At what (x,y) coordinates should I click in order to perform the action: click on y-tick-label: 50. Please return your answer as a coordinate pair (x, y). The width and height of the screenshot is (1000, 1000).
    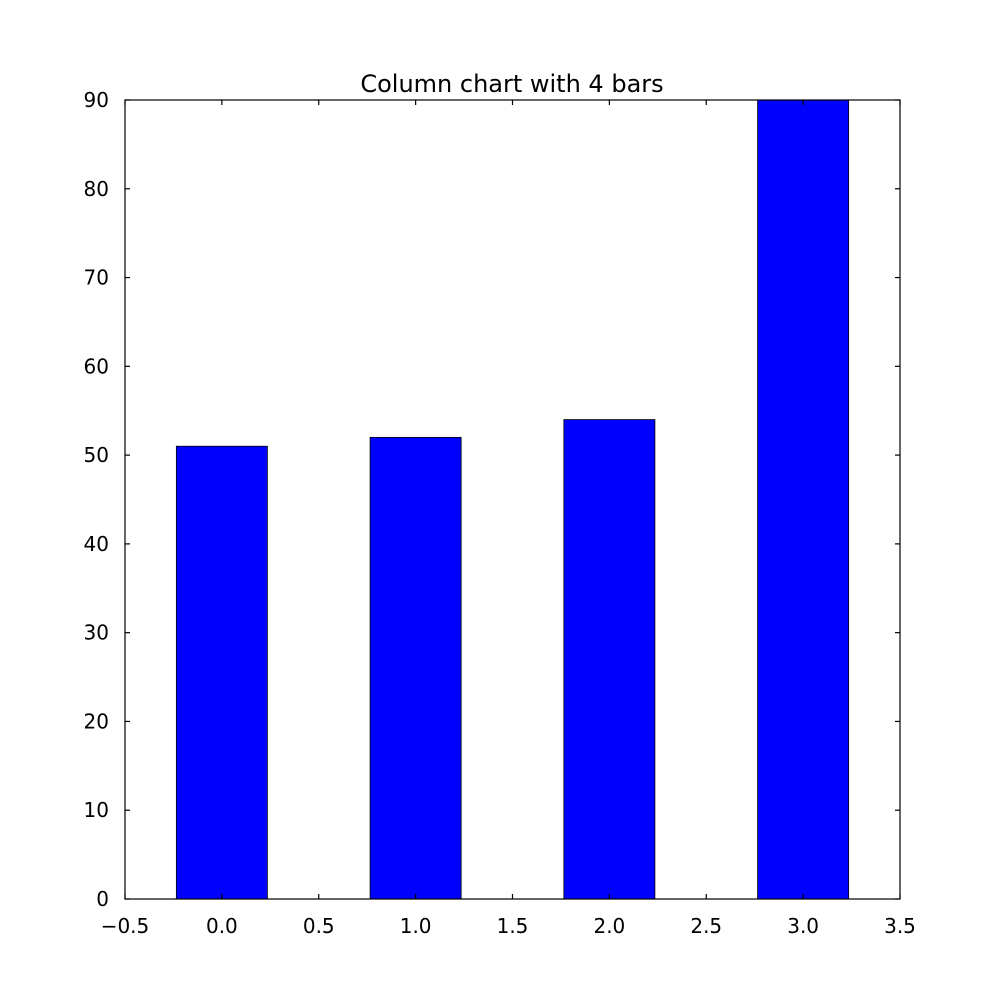
    Looking at the image, I should click on (96, 455).